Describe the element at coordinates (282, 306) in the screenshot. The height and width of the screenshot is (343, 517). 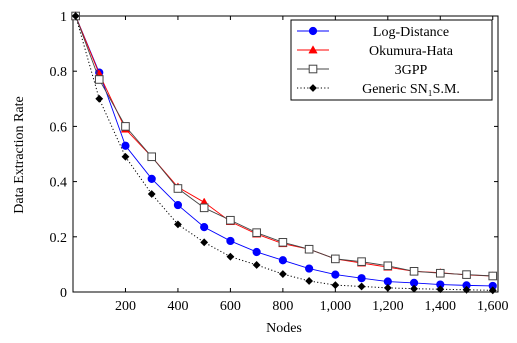
I see `x-tick-label: 800` at that location.